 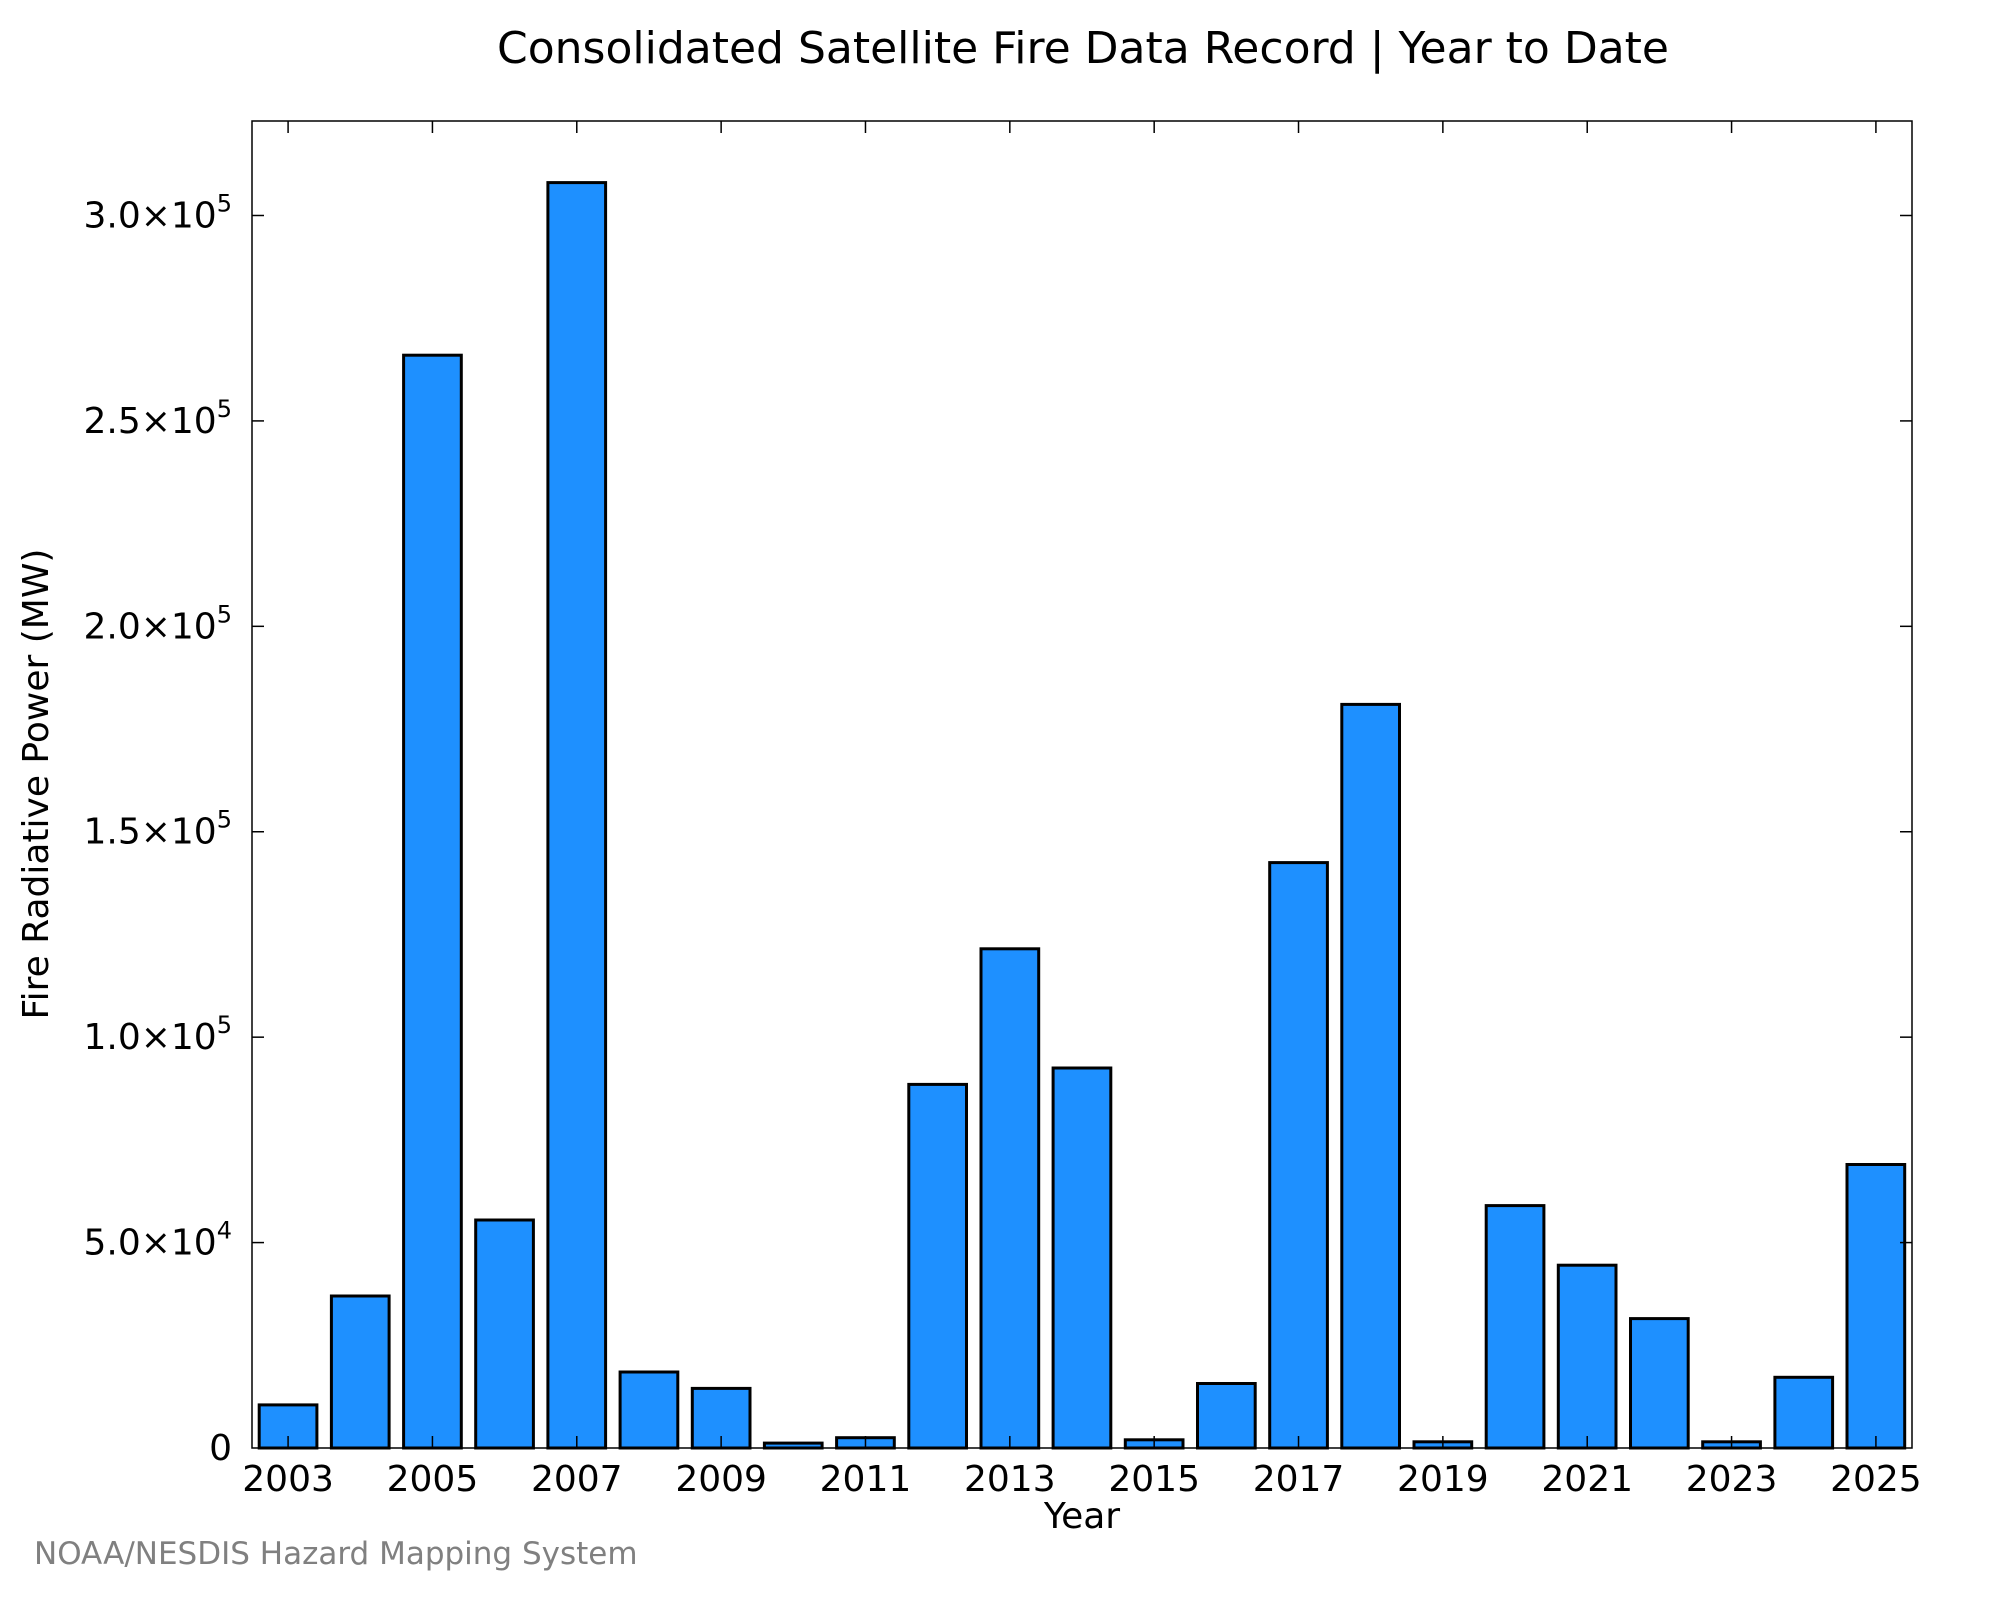 What do you see at coordinates (1876, 1306) in the screenshot?
I see `bar-2025` at bounding box center [1876, 1306].